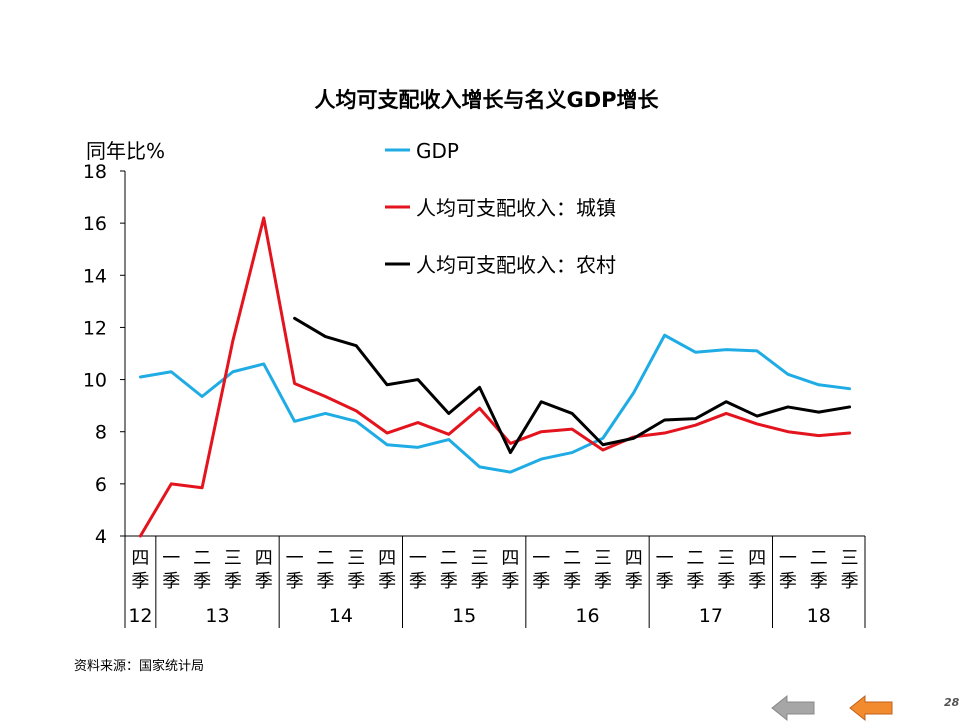 The height and width of the screenshot is (726, 973). Describe the element at coordinates (95, 276) in the screenshot. I see `y-tick-label: 14` at that location.